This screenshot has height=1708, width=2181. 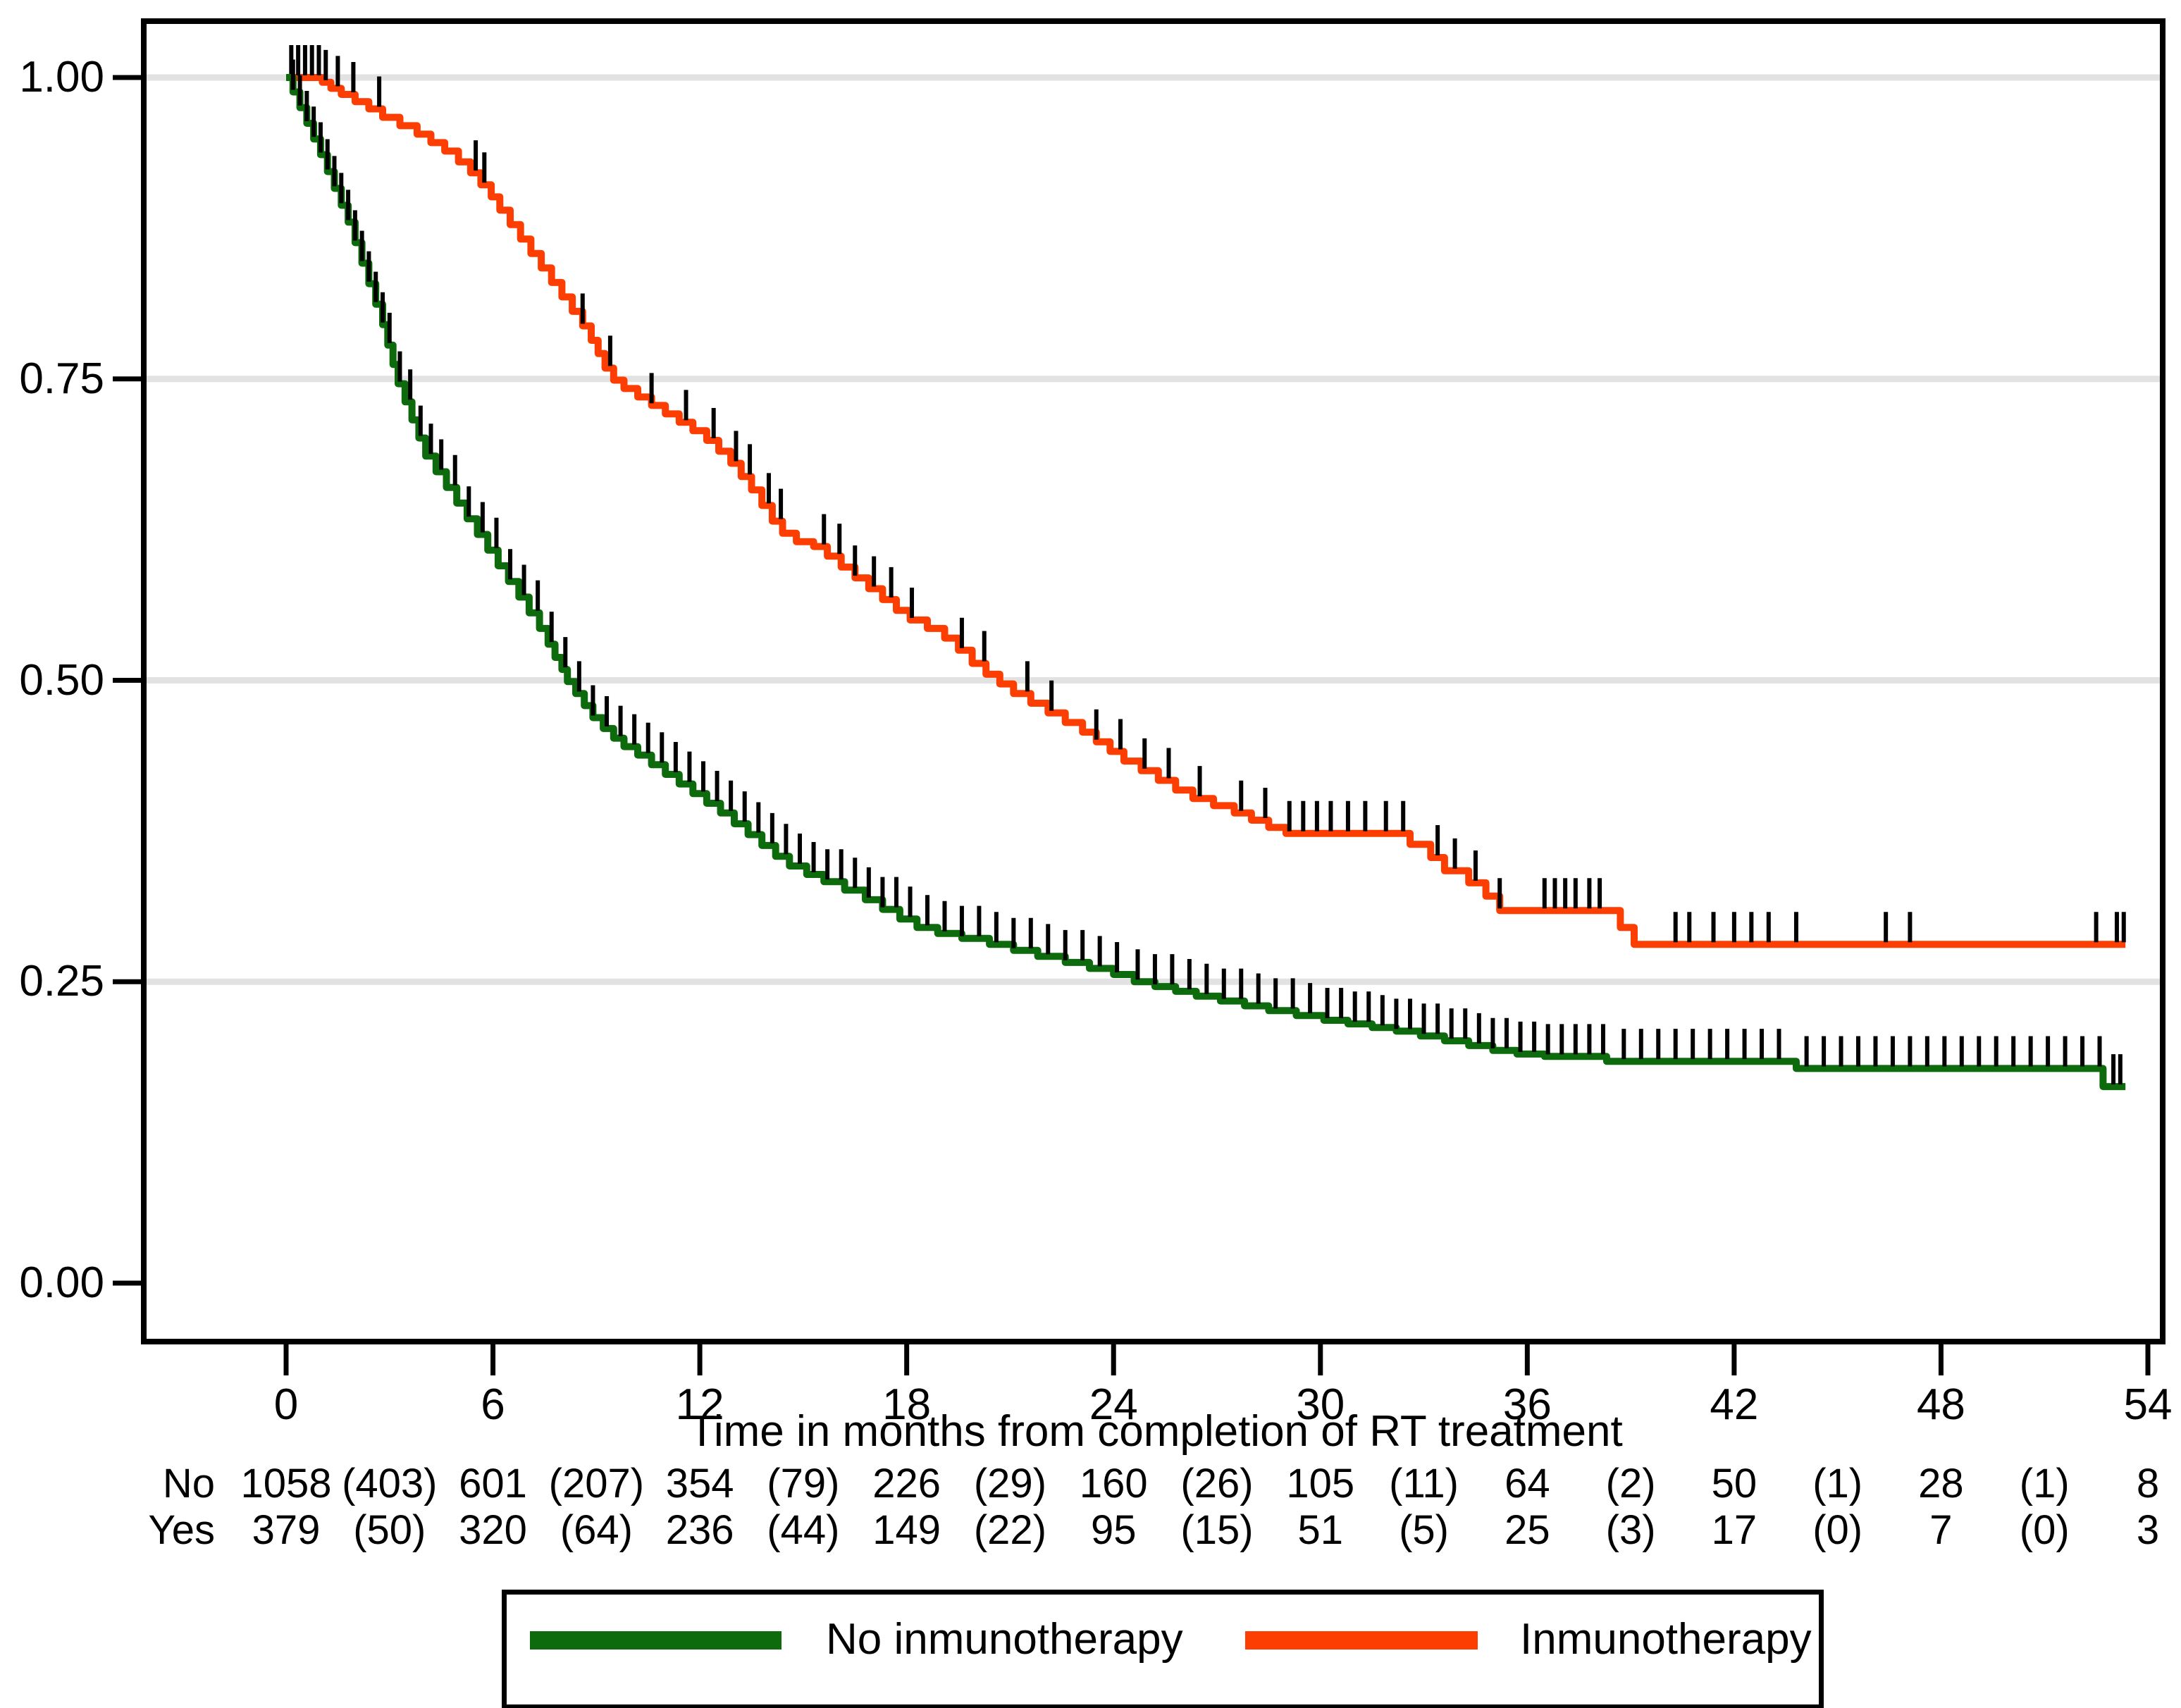 I want to click on legend: No inmunotherapy Inmunotherapy, so click(x=1163, y=1649).